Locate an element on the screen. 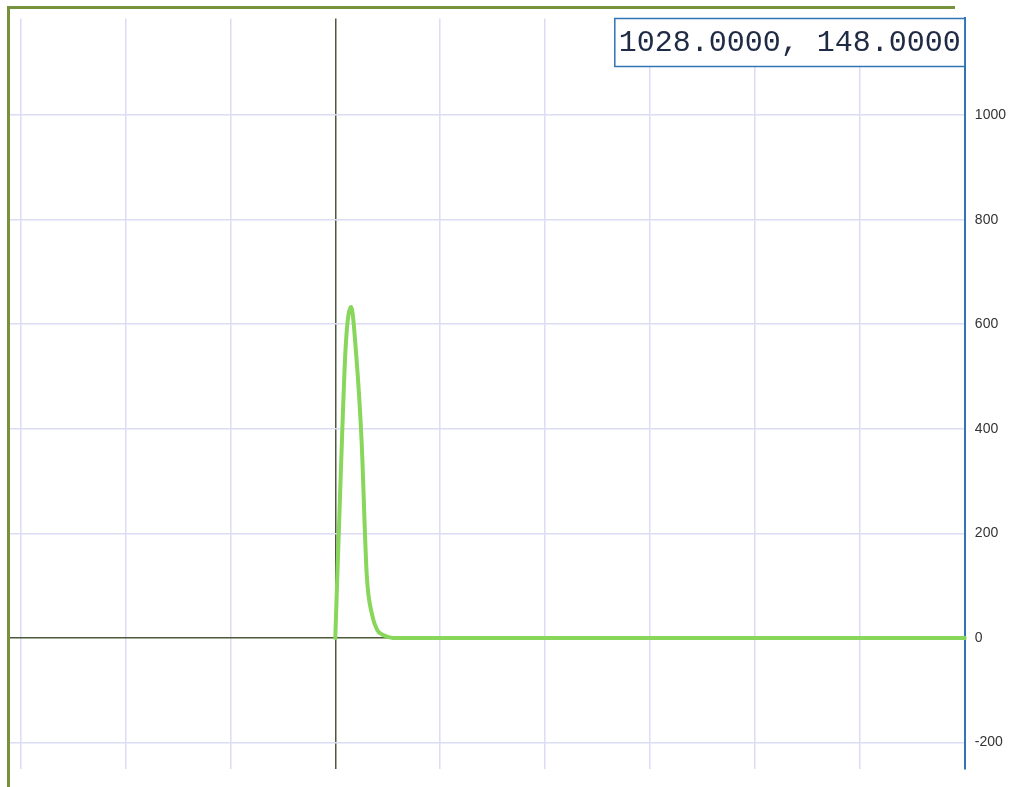  y-tick-label: -200 is located at coordinates (989, 741).